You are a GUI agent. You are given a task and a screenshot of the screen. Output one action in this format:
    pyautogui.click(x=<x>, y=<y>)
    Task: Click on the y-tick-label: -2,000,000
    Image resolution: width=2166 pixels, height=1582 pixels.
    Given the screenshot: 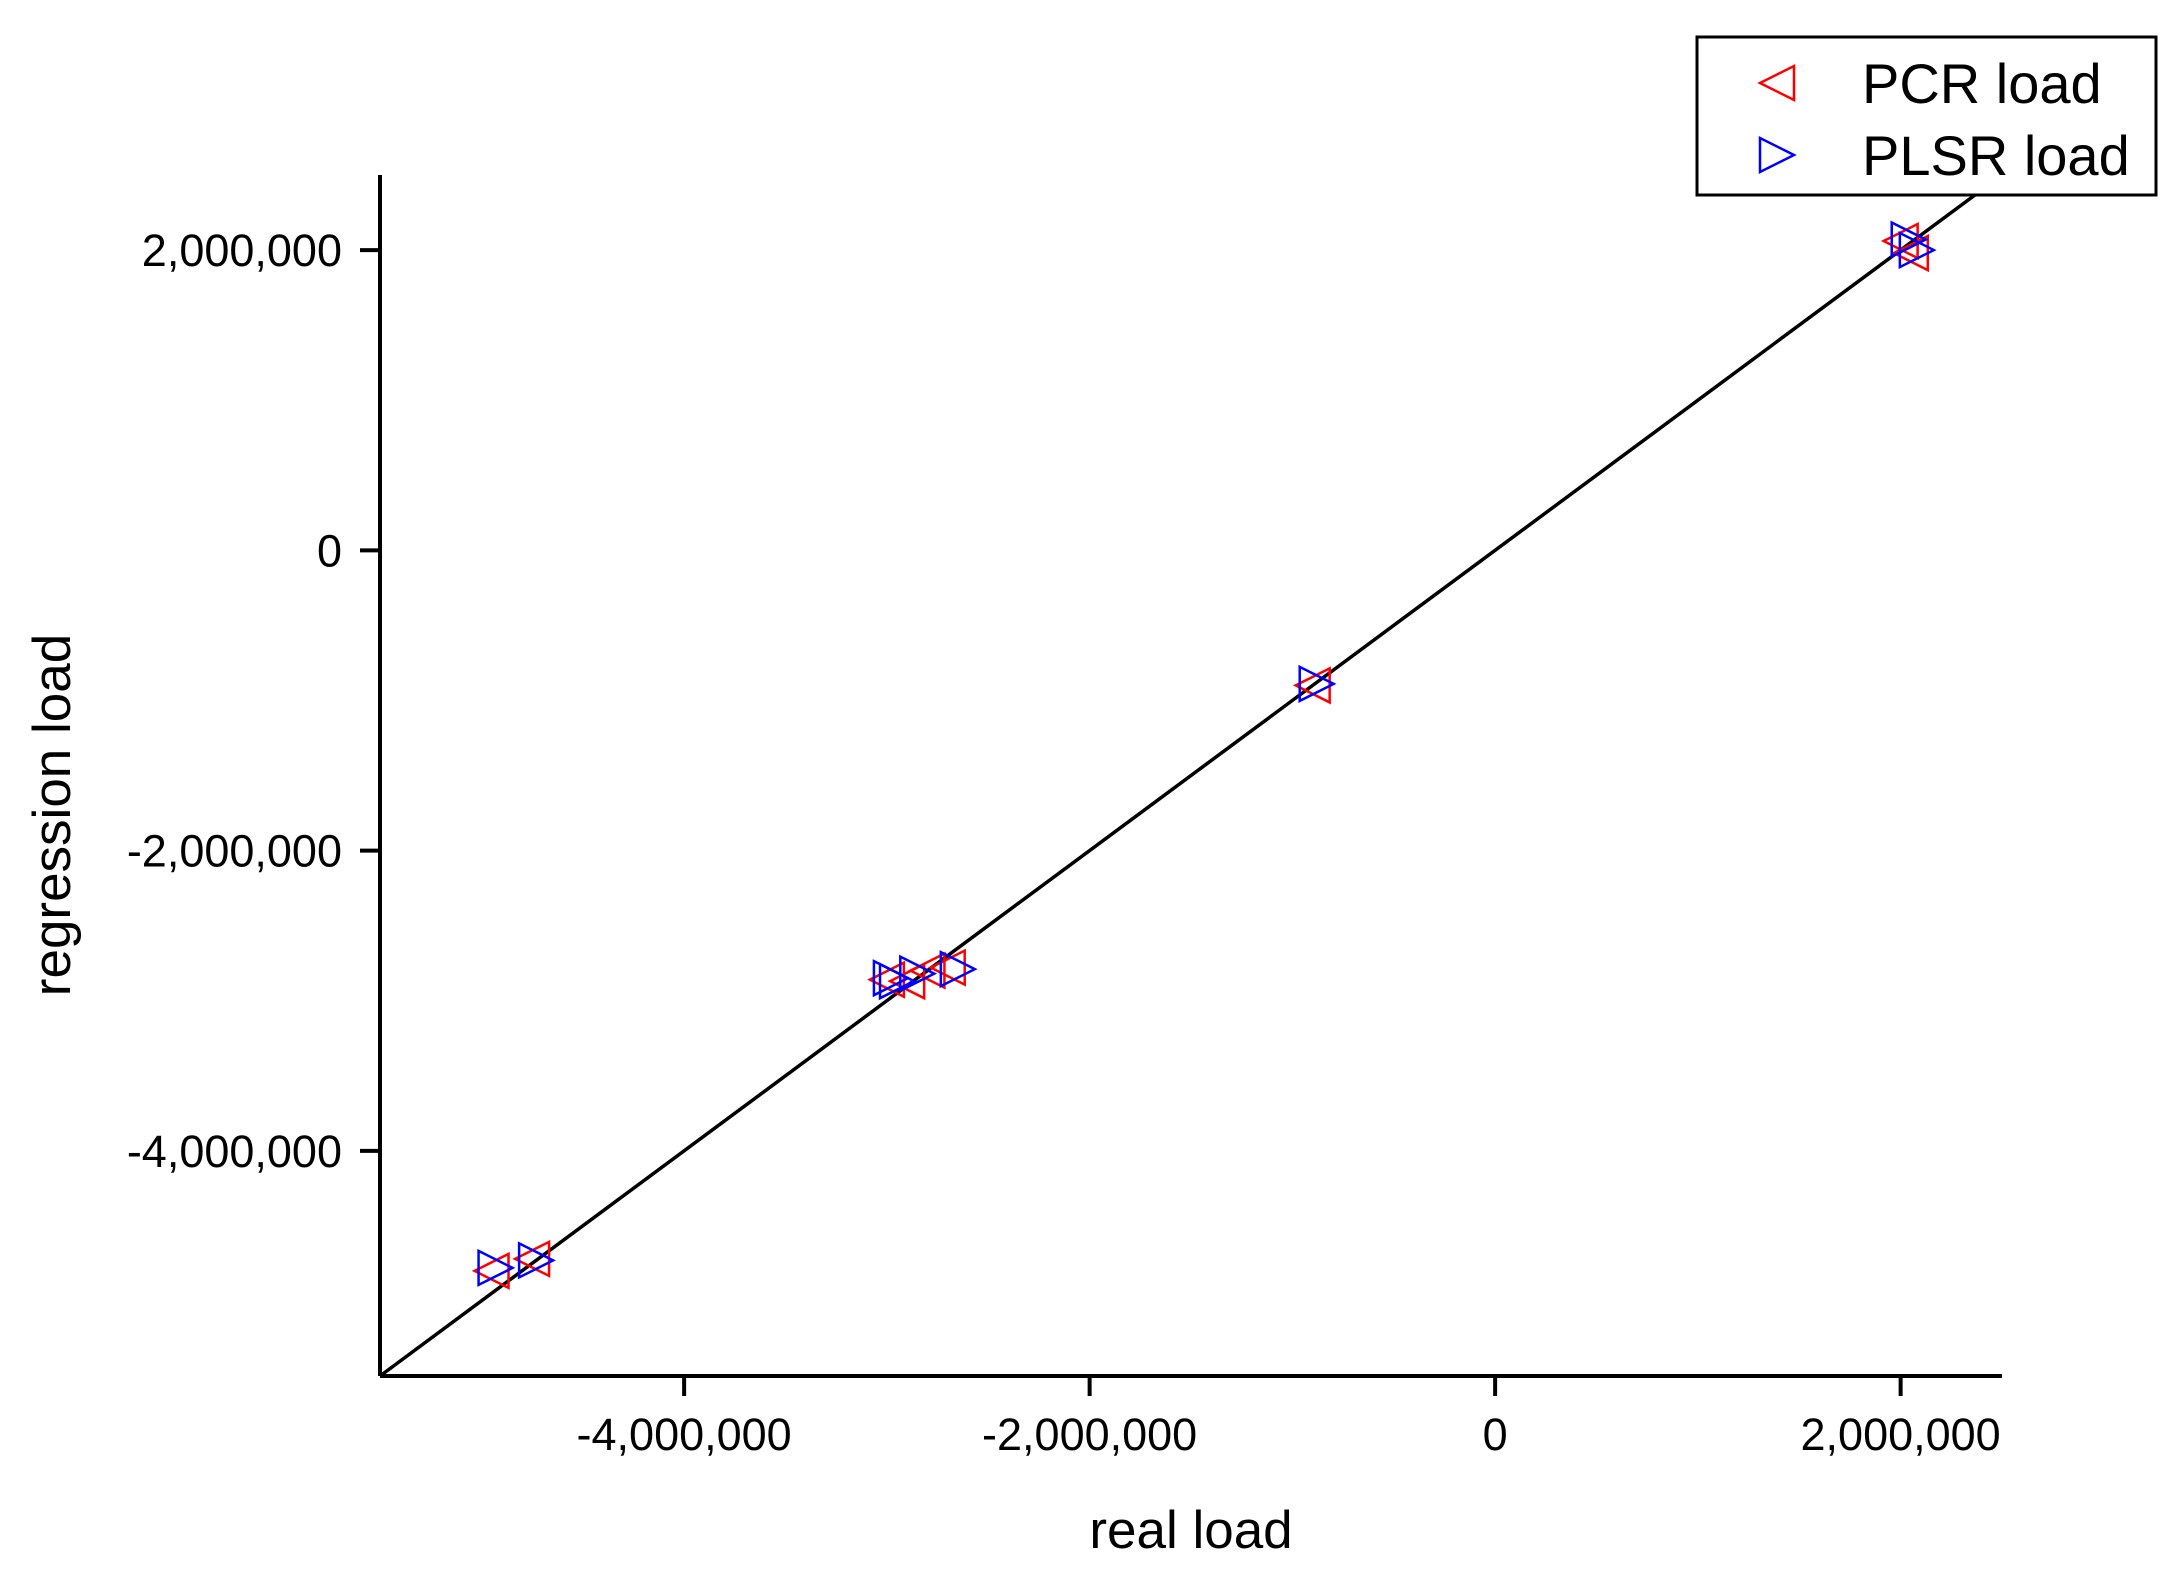 What is the action you would take?
    pyautogui.click(x=234, y=851)
    